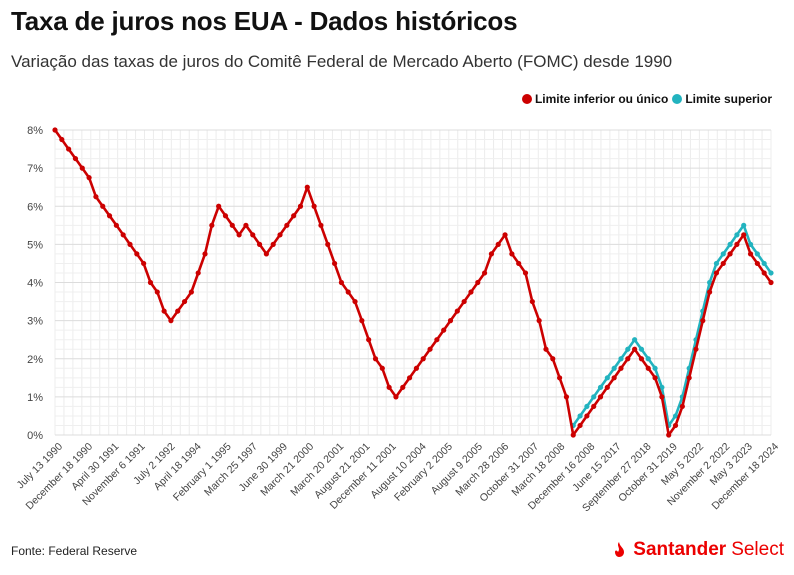 This screenshot has height=575, width=794. Describe the element at coordinates (680, 549) in the screenshot. I see `brand-name: Santander` at that location.